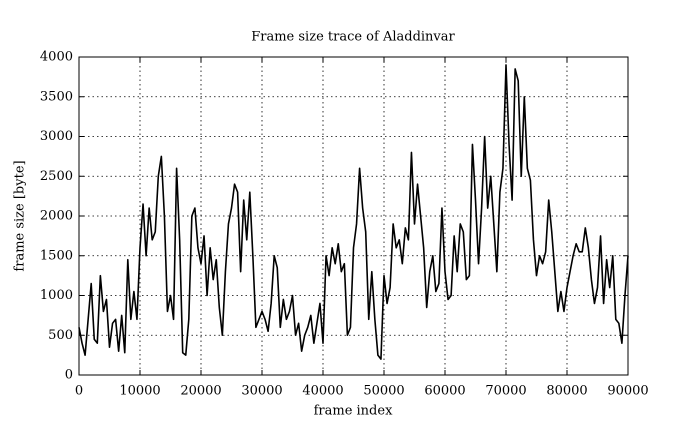 The image size is (695, 429). Describe the element at coordinates (353, 411) in the screenshot. I see `x-axis-label: frame index` at that location.